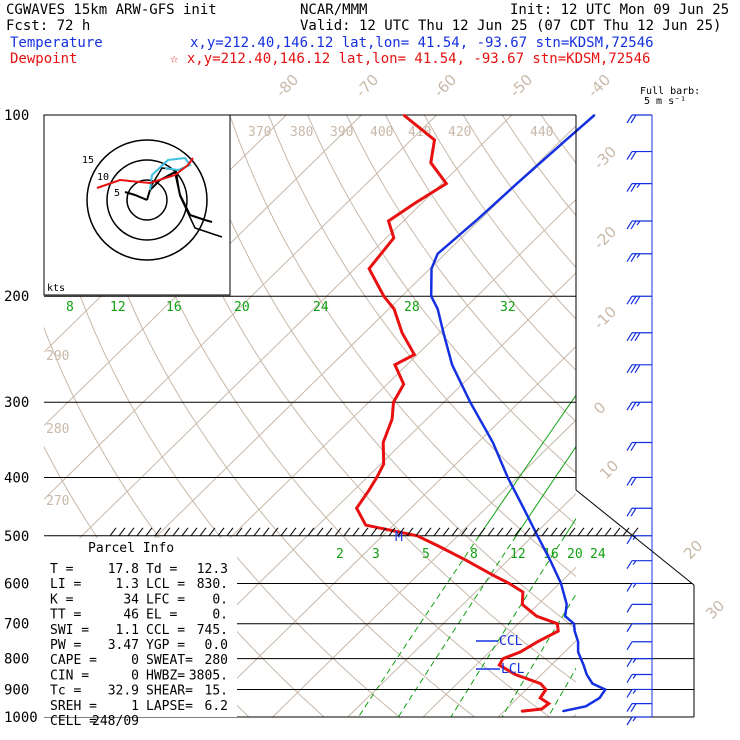 Image resolution: width=740 pixels, height=740 pixels. What do you see at coordinates (43, 59) in the screenshot?
I see `dewpoint-legend-label: Dewpoint` at bounding box center [43, 59].